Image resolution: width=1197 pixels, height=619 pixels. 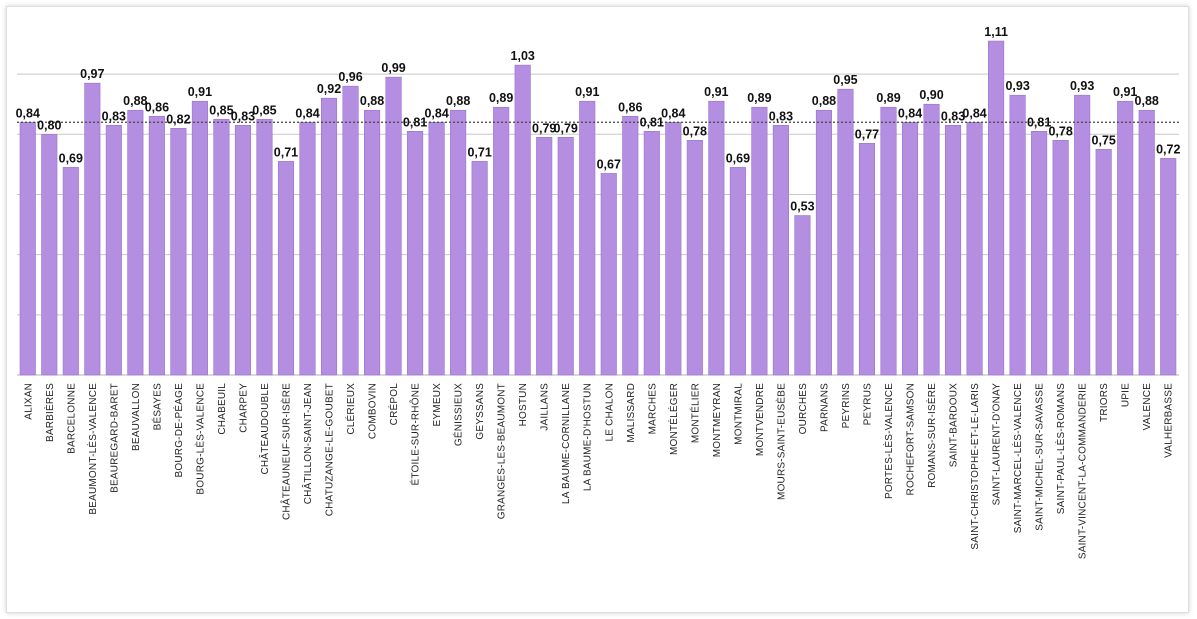 I want to click on data-label-44: 0,84, so click(x=974, y=113).